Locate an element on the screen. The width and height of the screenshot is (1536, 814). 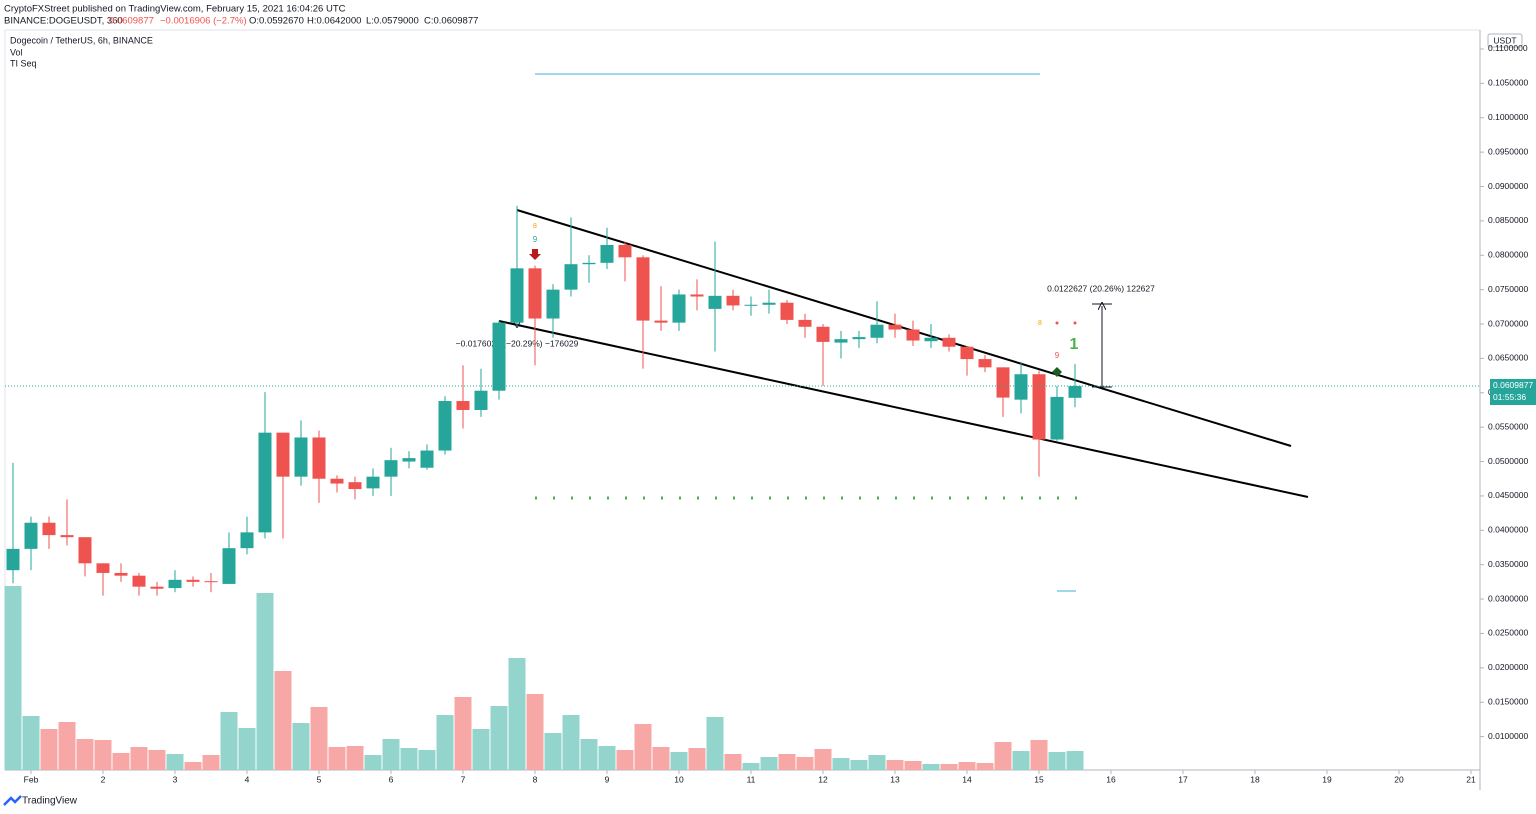
sell-arrow is located at coordinates (535, 254).